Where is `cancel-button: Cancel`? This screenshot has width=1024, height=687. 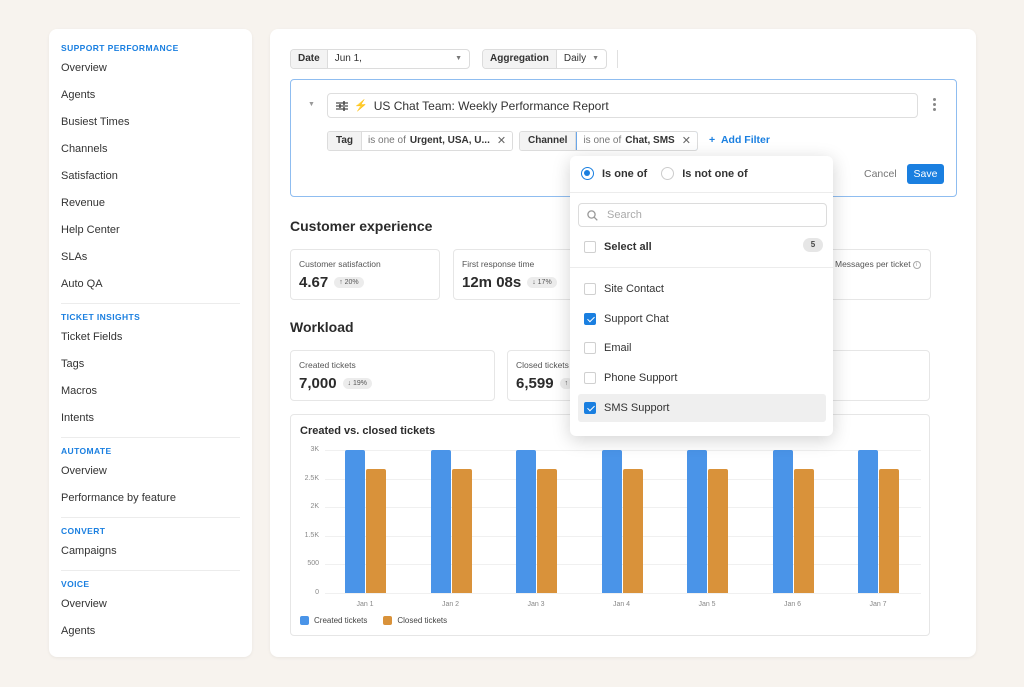 cancel-button: Cancel is located at coordinates (880, 174).